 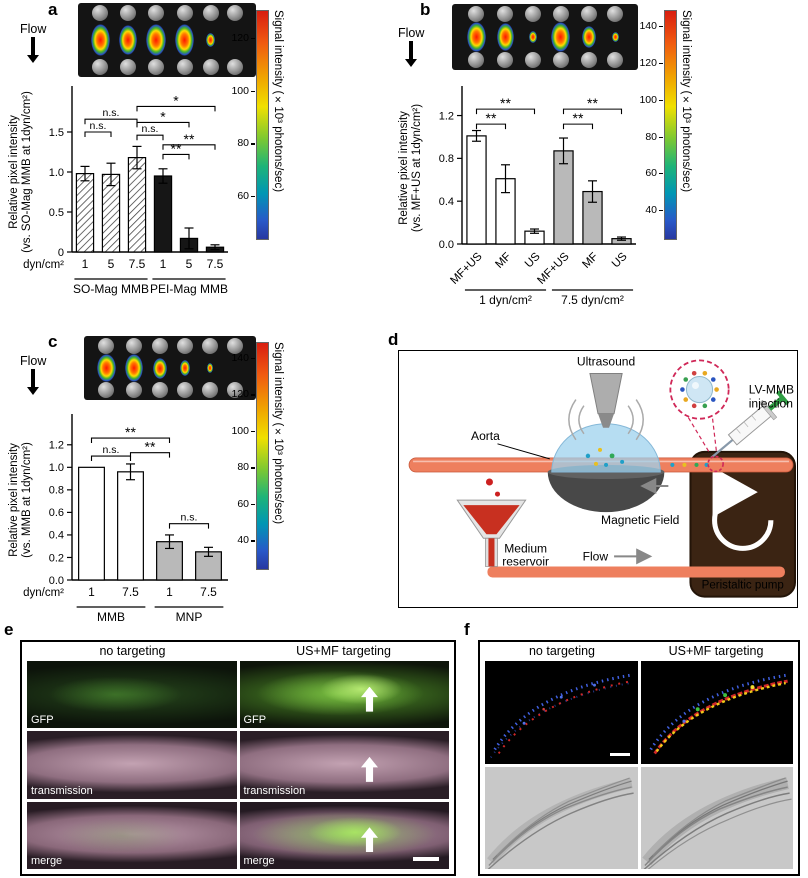 What do you see at coordinates (243, 125) in the screenshot?
I see `colorbar-ticks: 120 100 80 60` at bounding box center [243, 125].